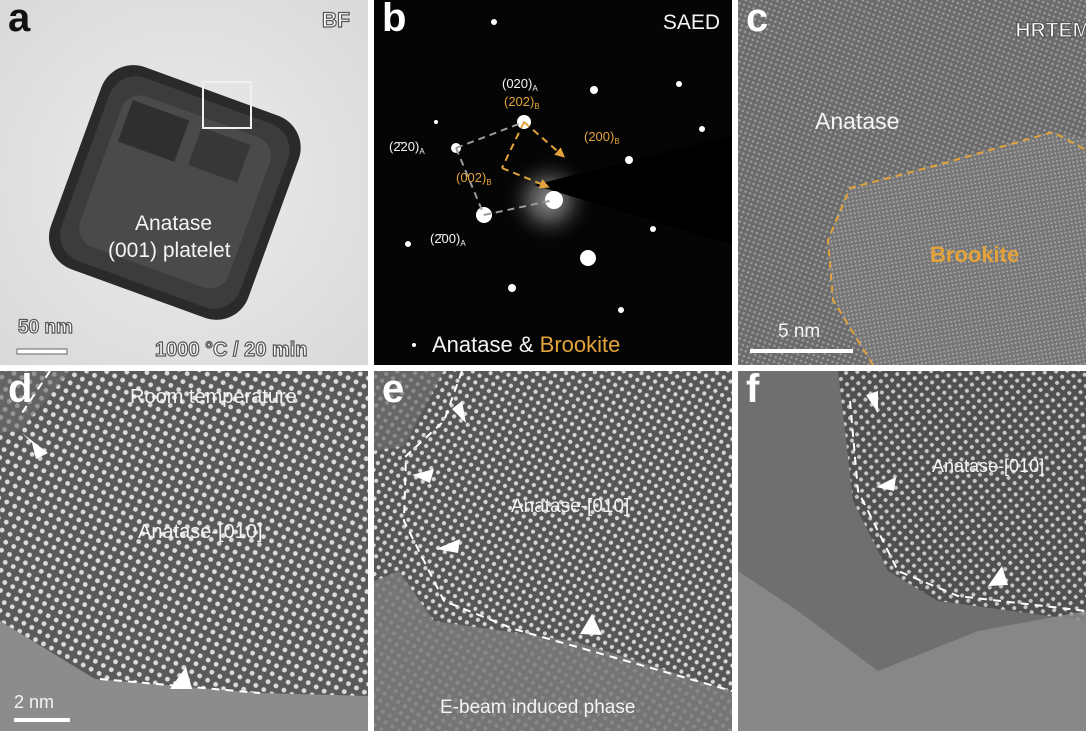  I want to click on panel-letter: d, so click(20, 391).